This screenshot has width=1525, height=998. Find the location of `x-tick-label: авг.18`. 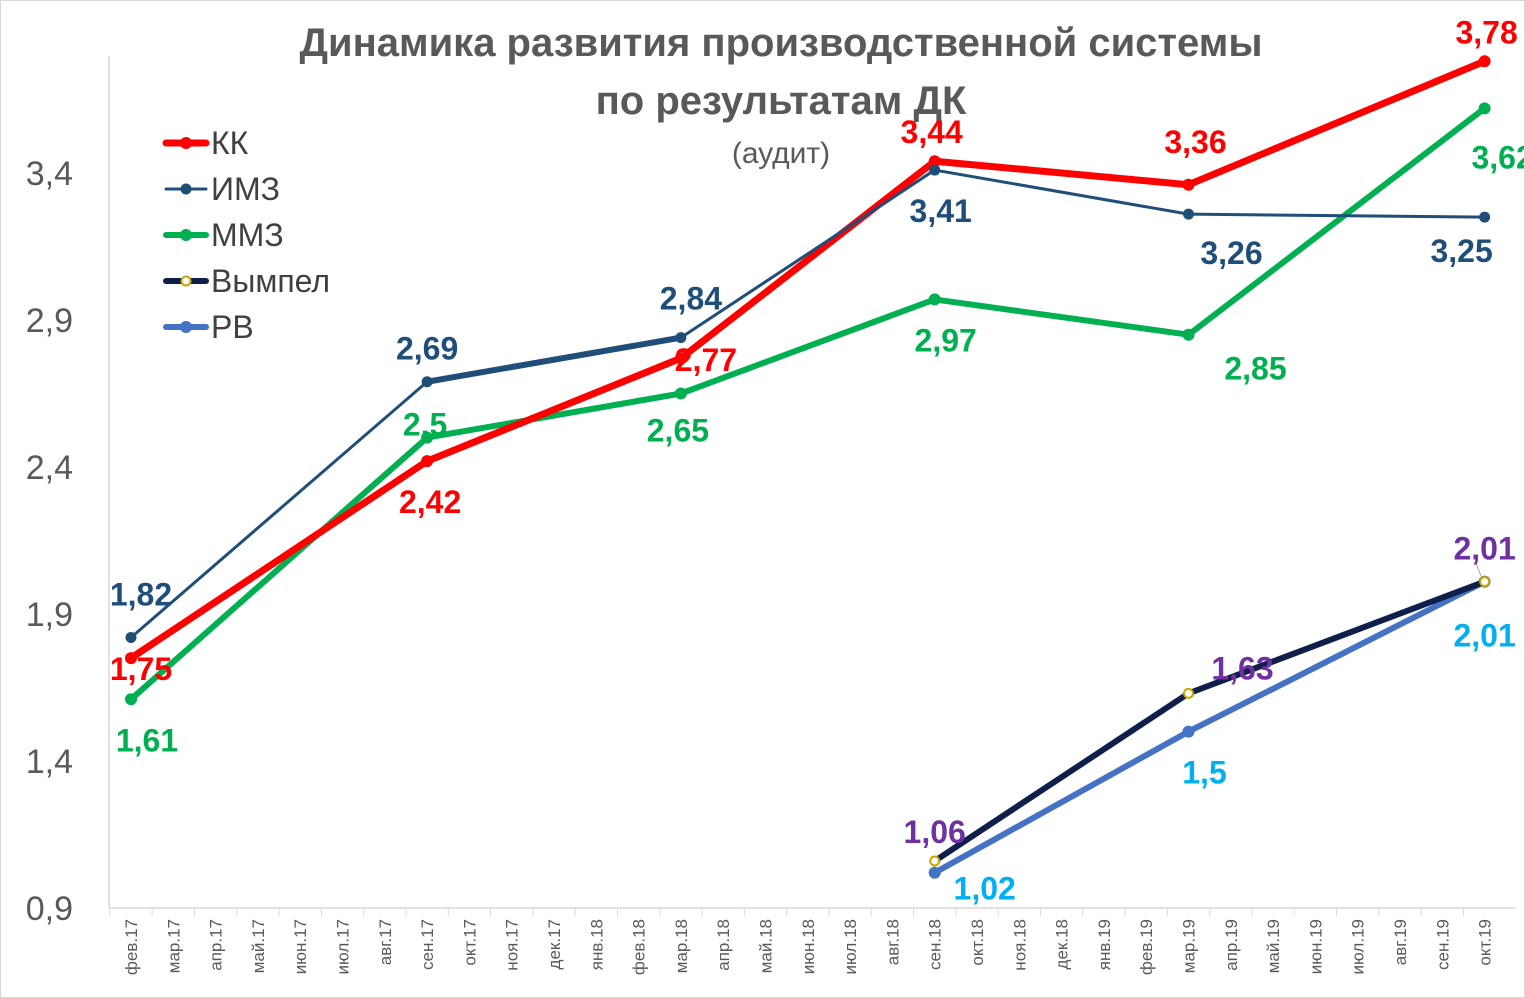

x-tick-label: авг.18 is located at coordinates (892, 942).